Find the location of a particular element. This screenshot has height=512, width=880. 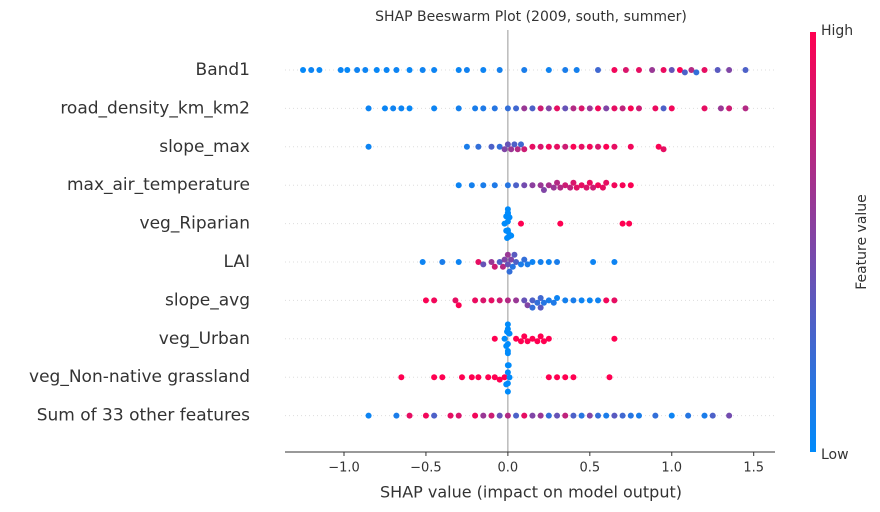

x-axis-label: SHAP value (impact on model output) is located at coordinates (531, 492).